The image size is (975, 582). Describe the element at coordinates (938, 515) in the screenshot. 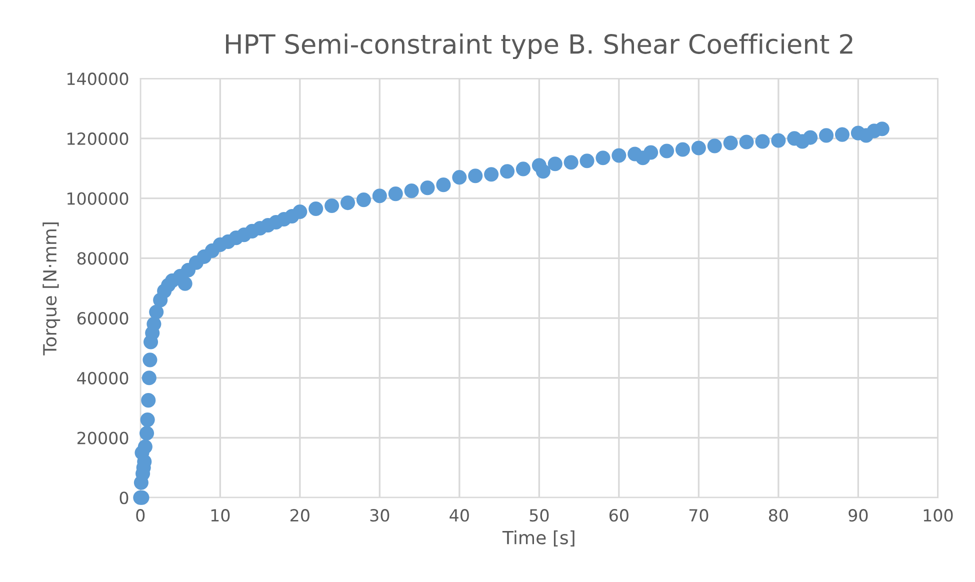

I see `x-tick-label: 100` at that location.